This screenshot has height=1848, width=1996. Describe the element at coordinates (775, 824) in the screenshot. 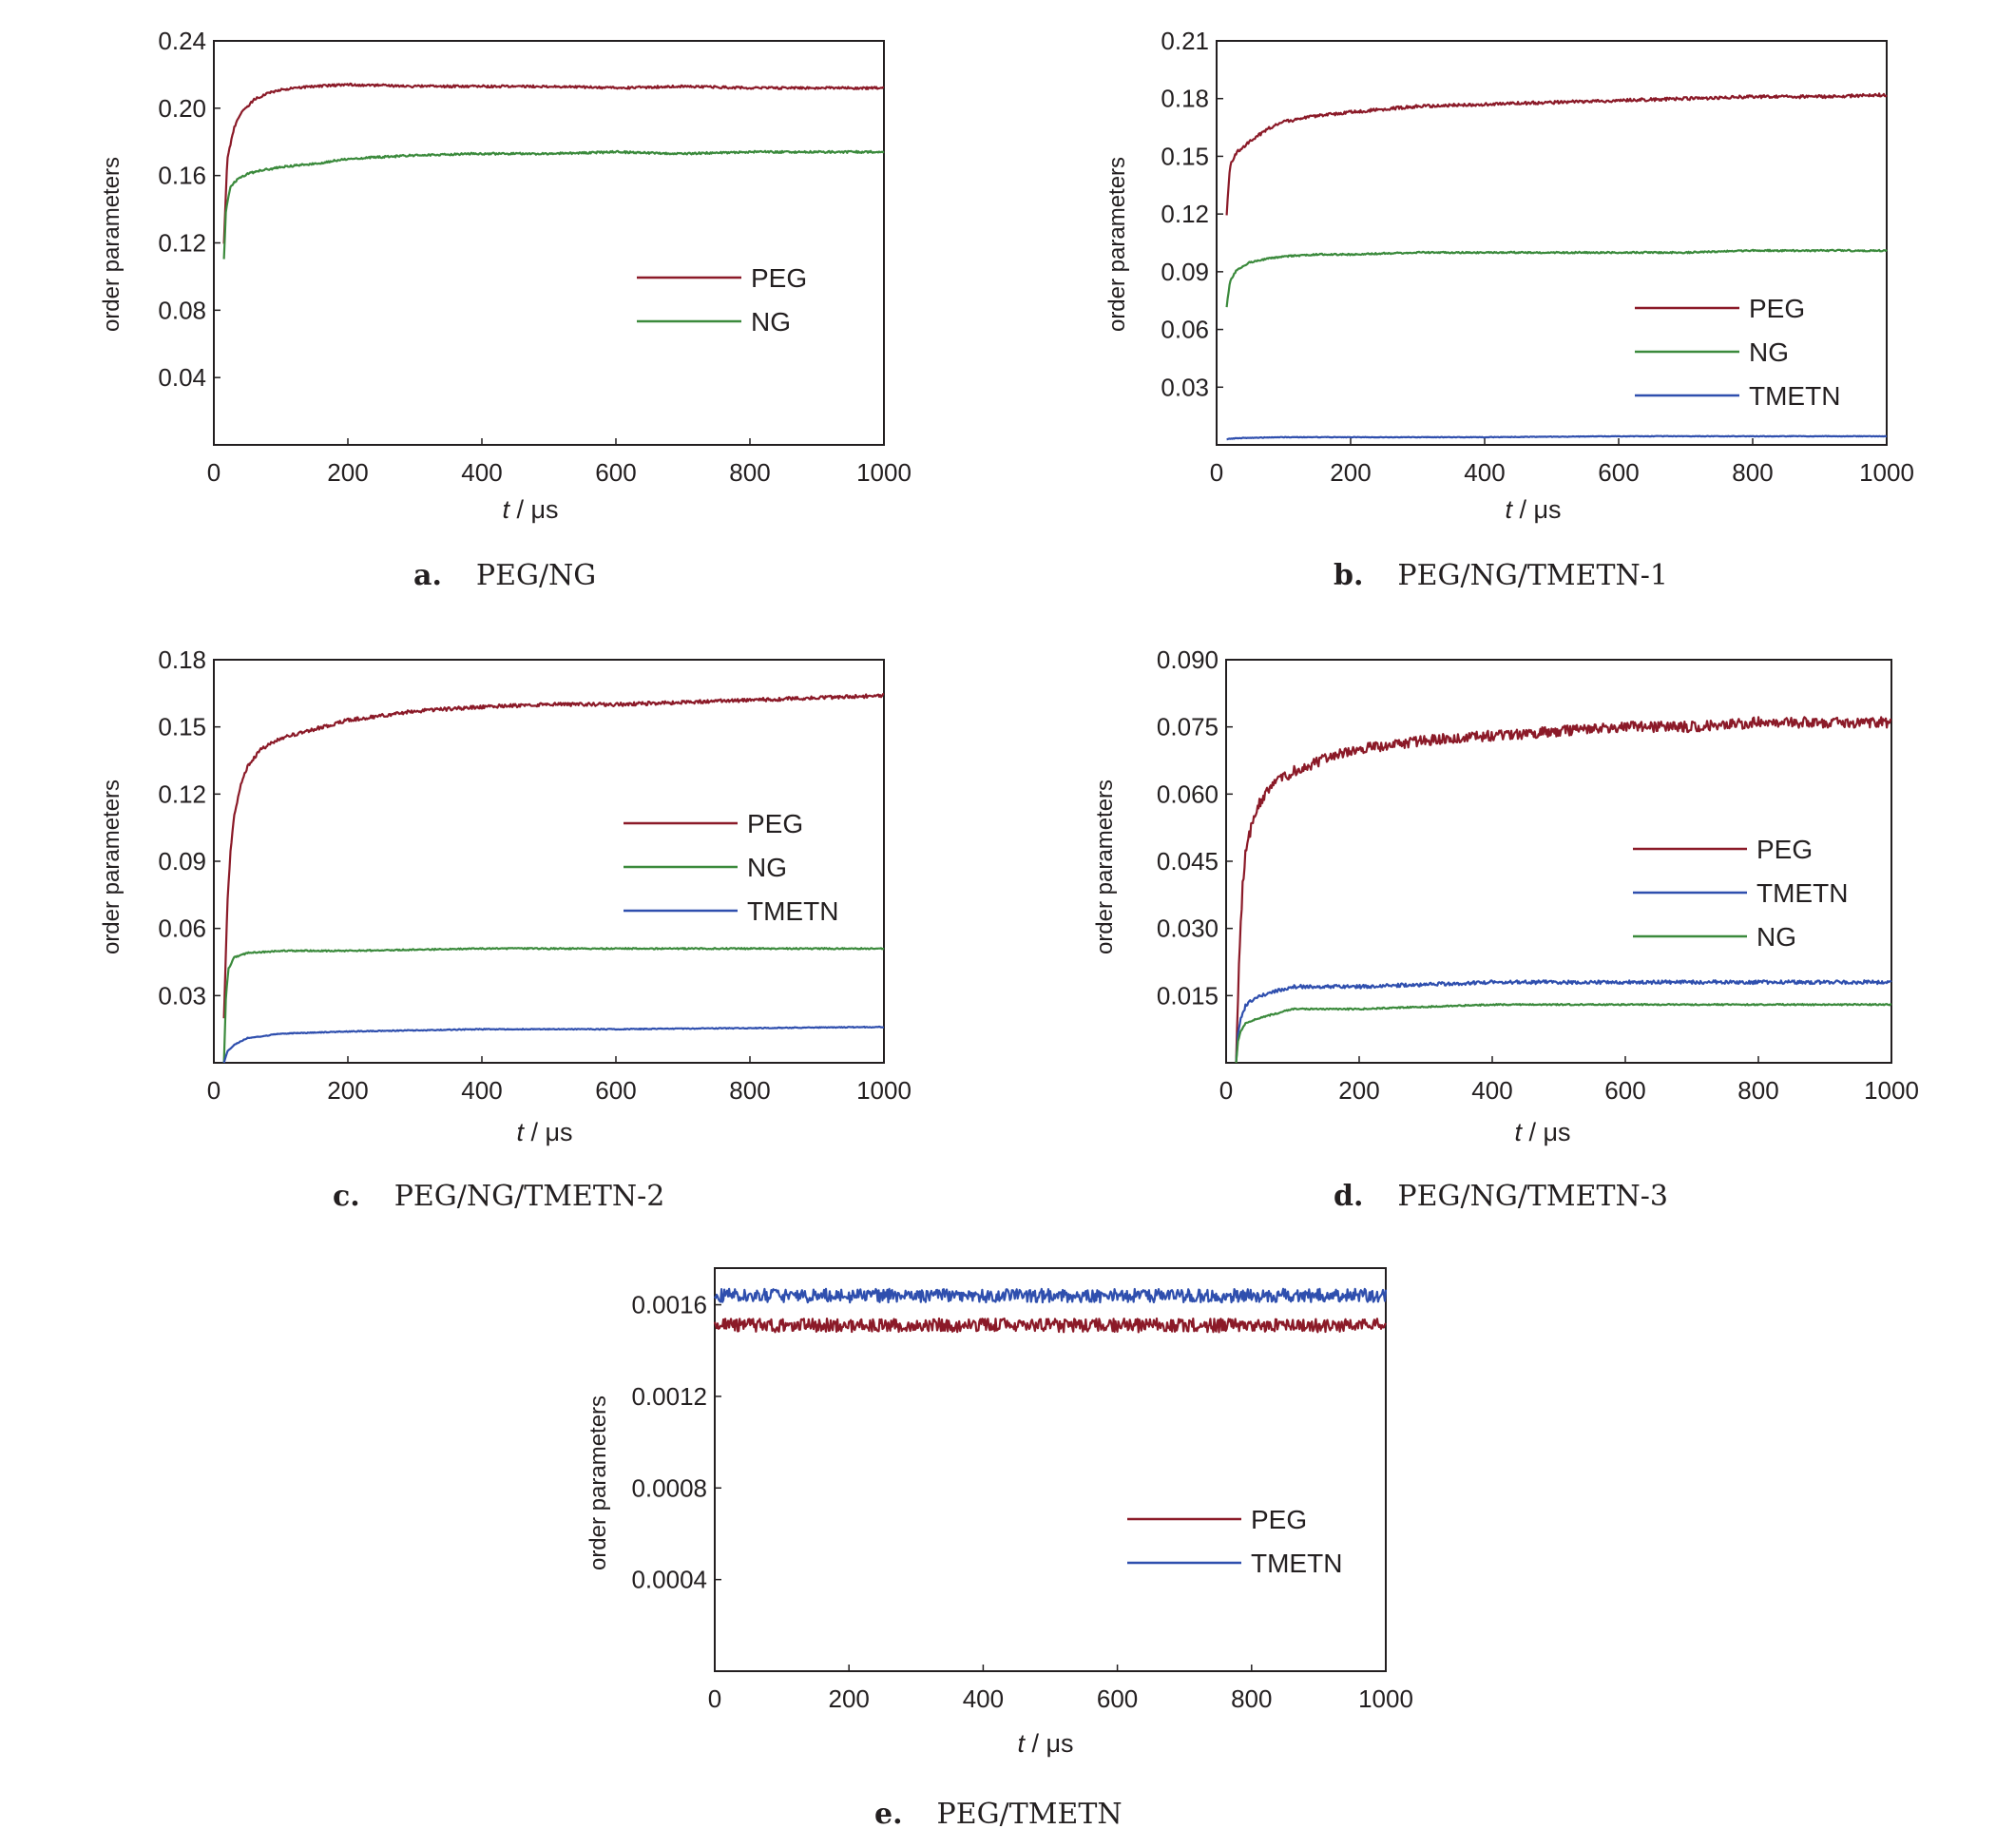

I see `legend-label-peg-c: PEG` at that location.